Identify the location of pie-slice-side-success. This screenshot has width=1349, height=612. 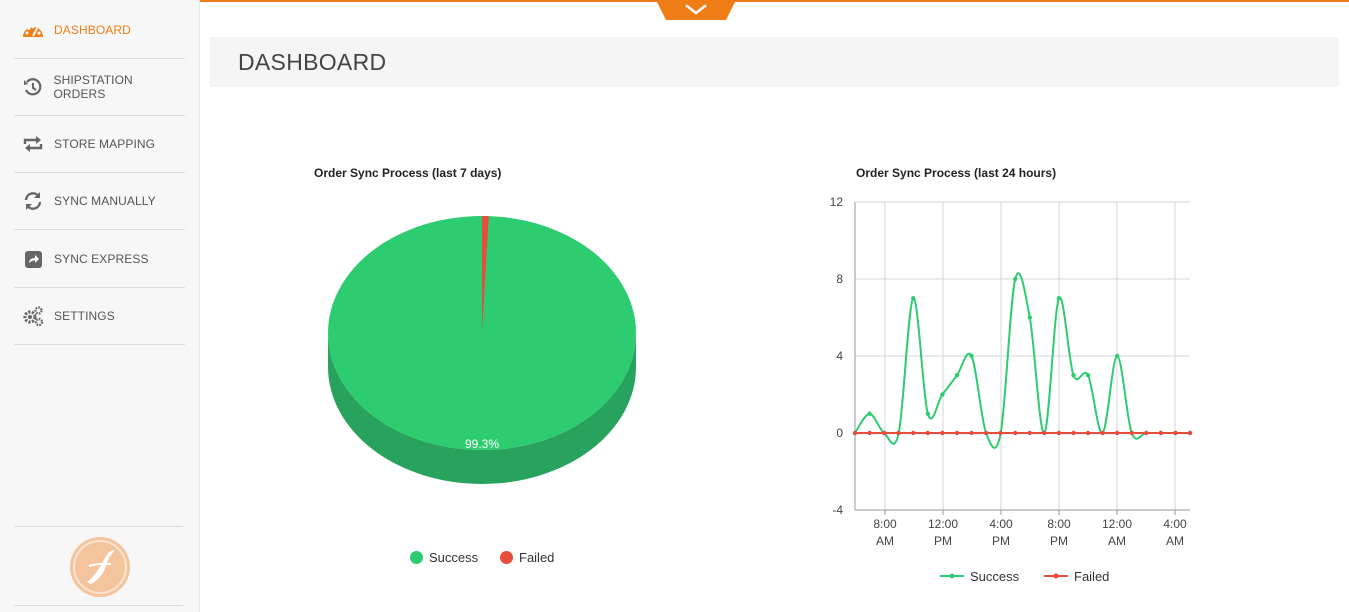
(482, 408).